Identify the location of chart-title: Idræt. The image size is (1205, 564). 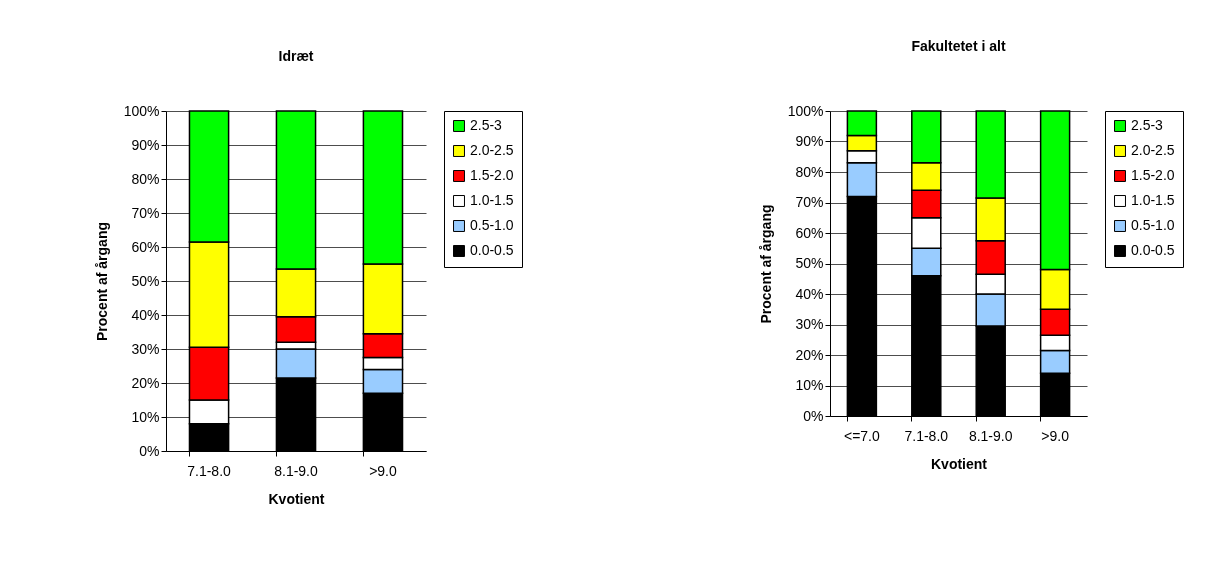
(296, 56).